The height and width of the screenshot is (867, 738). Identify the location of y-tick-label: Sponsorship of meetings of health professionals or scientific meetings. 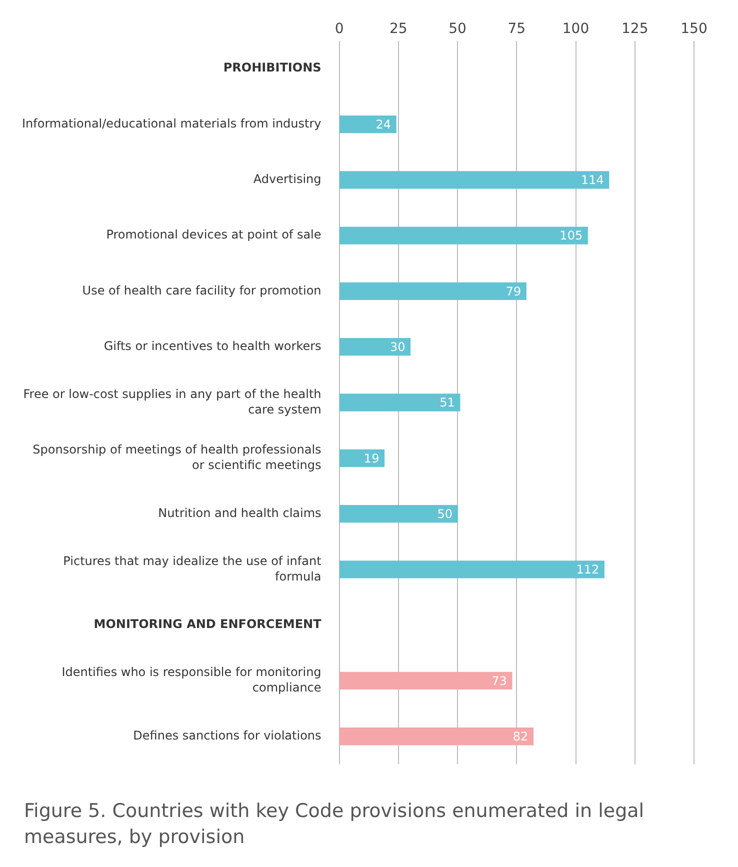
(177, 457).